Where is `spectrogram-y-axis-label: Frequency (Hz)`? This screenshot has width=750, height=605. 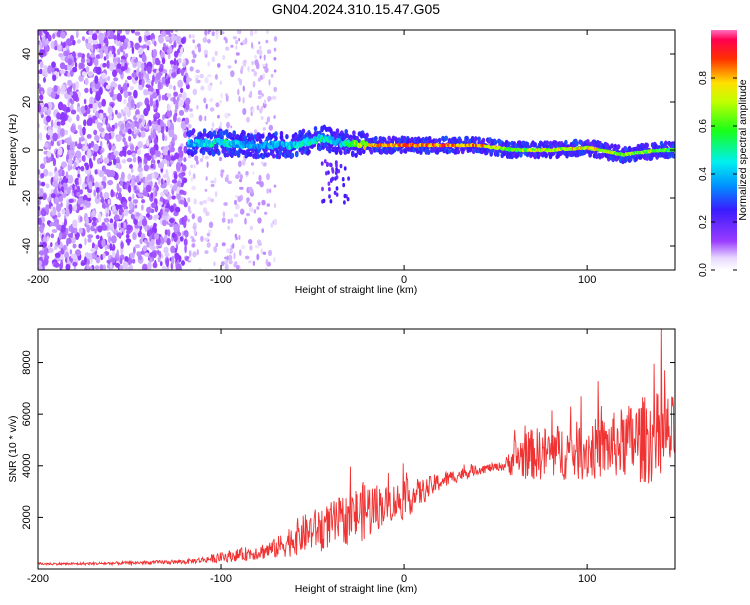 spectrogram-y-axis-label: Frequency (Hz) is located at coordinates (13, 150).